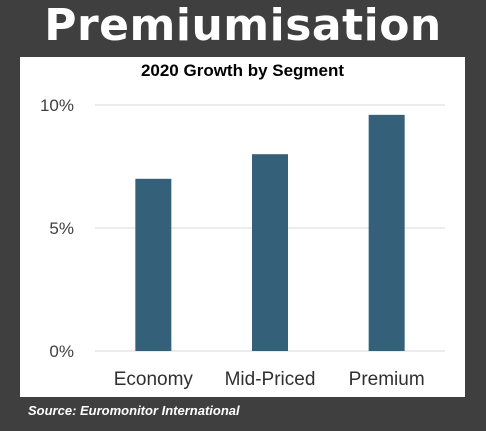  Describe the element at coordinates (243, 25) in the screenshot. I see `page-headline: Premiumisation` at that location.